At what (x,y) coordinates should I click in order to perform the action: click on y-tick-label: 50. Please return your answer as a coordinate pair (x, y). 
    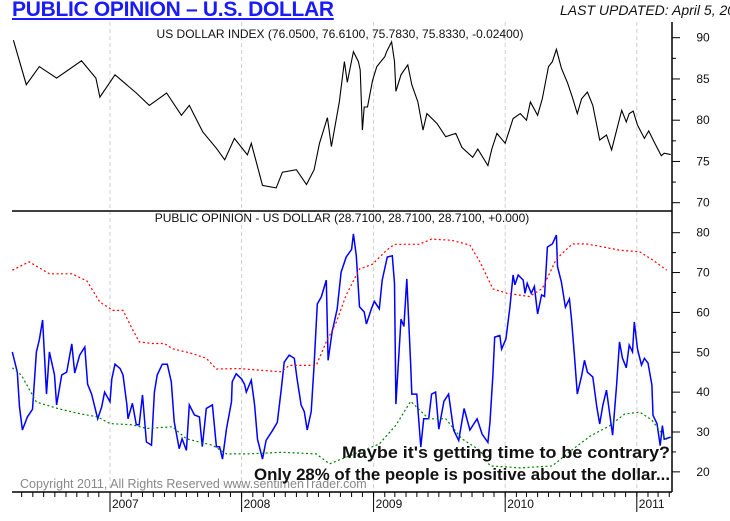
    Looking at the image, I should click on (703, 352).